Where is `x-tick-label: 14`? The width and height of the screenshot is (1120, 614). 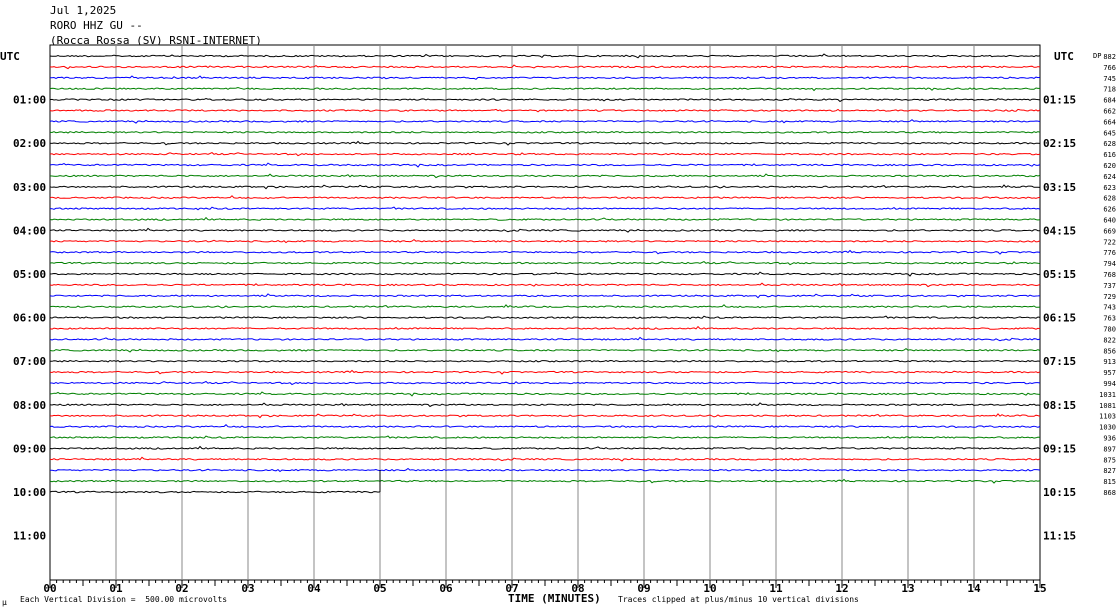
x-tick-label: 14 is located at coordinates (974, 588).